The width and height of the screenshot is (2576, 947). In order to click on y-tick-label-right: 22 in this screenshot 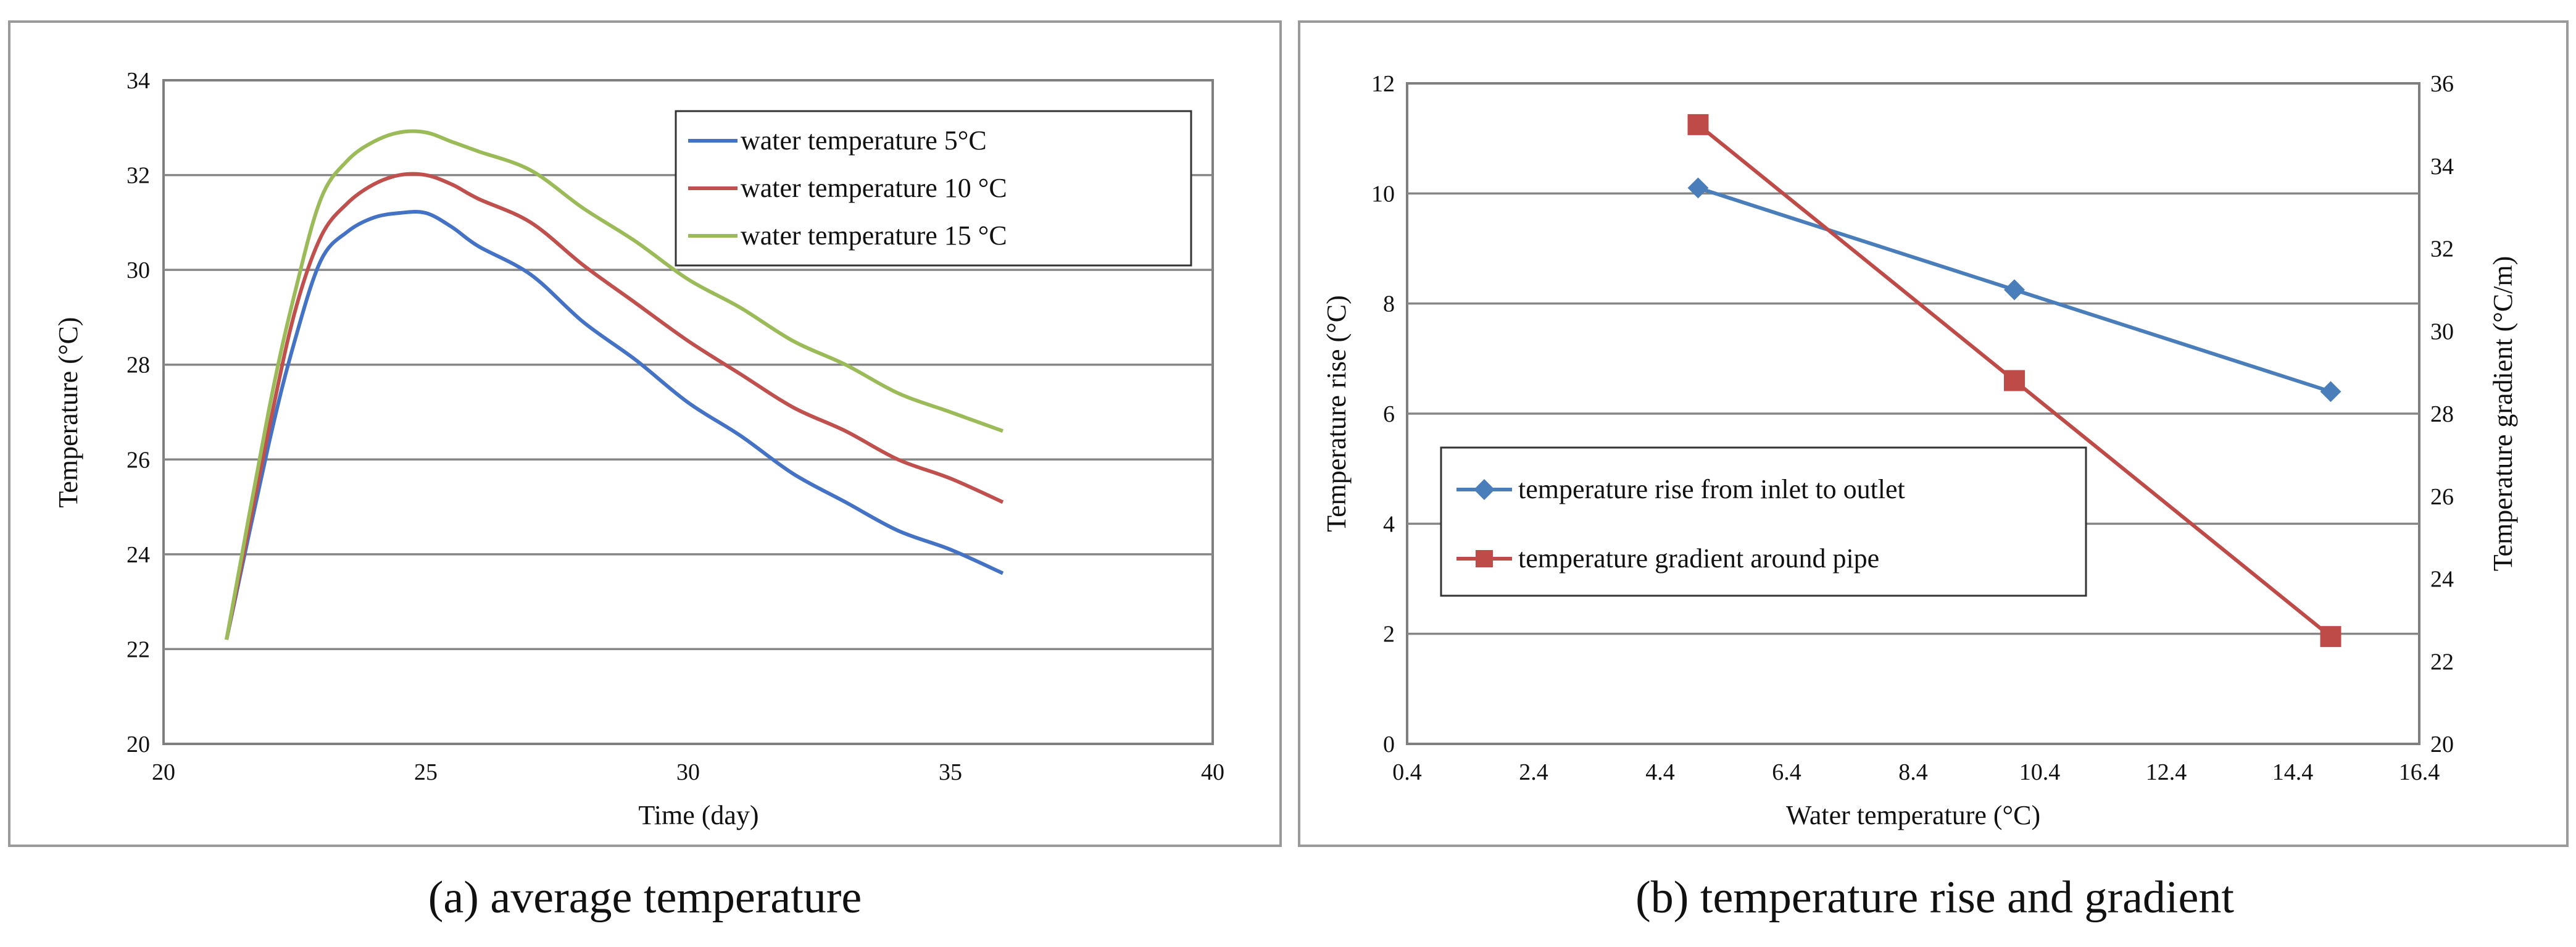, I will do `click(2442, 662)`.